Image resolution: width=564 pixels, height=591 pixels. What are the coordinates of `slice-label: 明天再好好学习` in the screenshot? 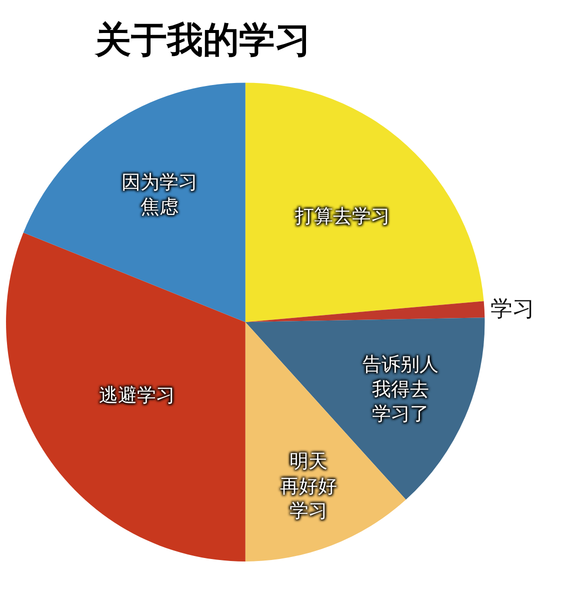 It's located at (309, 486).